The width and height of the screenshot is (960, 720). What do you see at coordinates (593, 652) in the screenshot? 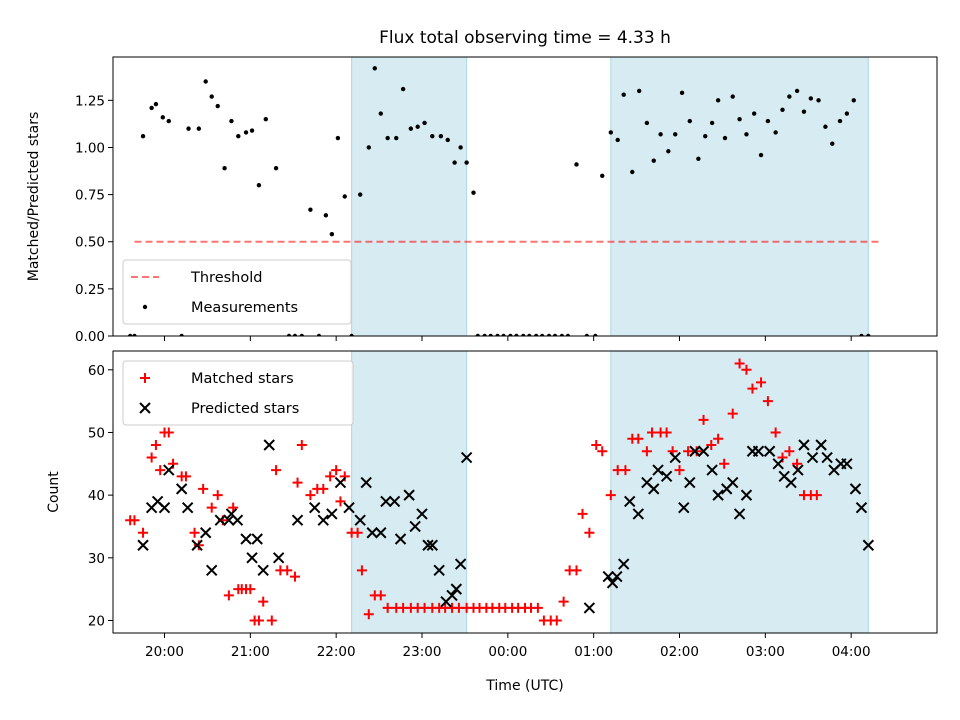
I see `x-tick-label: 01:00` at bounding box center [593, 652].